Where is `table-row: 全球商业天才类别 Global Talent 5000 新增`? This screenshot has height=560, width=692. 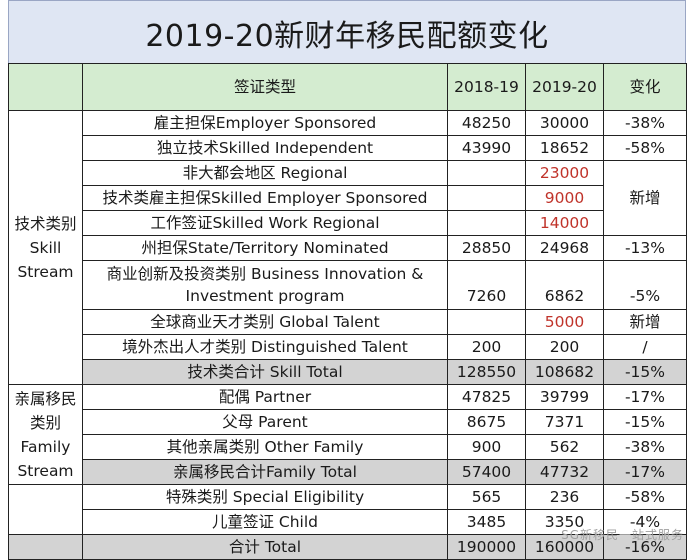
table-row: 全球商业天才类别 Global Talent 5000 新增 is located at coordinates (348, 322).